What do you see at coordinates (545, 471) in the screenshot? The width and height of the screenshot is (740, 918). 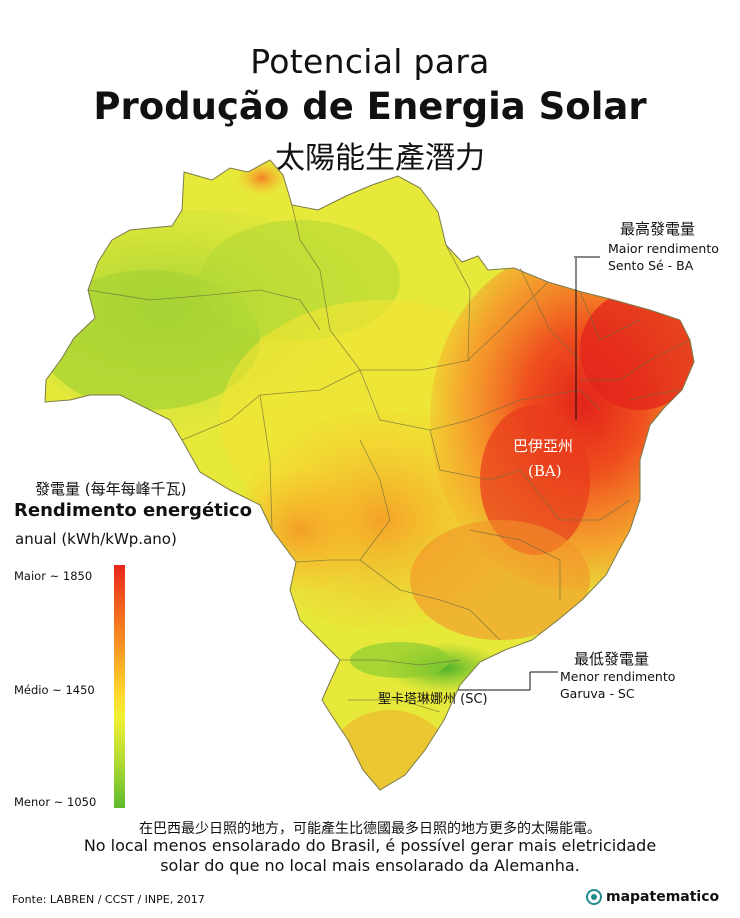 I see `bahia-label-abbr: (BA)` at bounding box center [545, 471].